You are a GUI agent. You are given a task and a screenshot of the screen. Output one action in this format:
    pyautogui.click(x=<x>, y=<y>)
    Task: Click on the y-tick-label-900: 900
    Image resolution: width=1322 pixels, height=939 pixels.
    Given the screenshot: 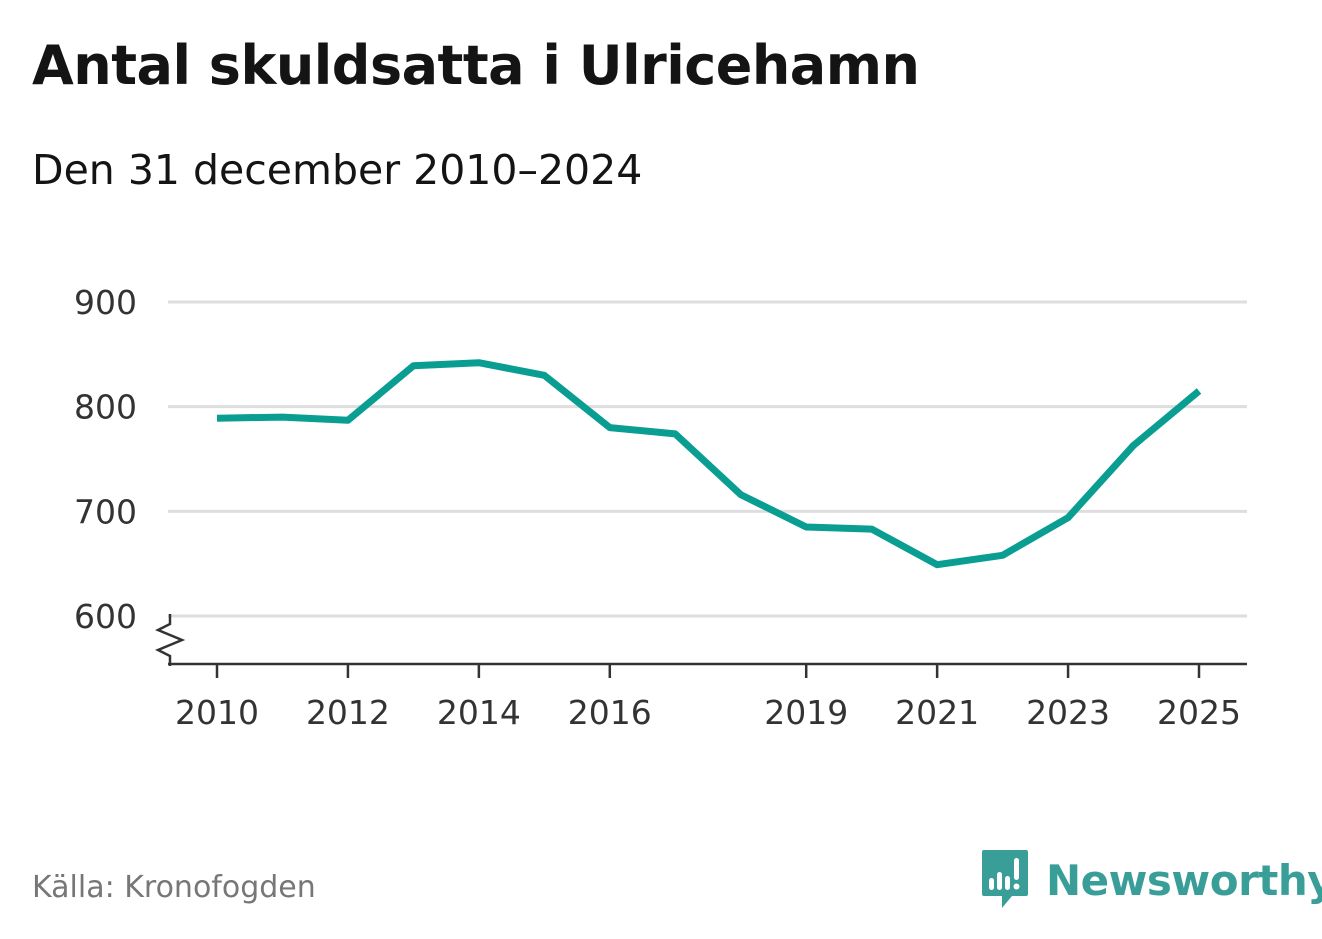 What is the action you would take?
    pyautogui.click(x=105, y=302)
    